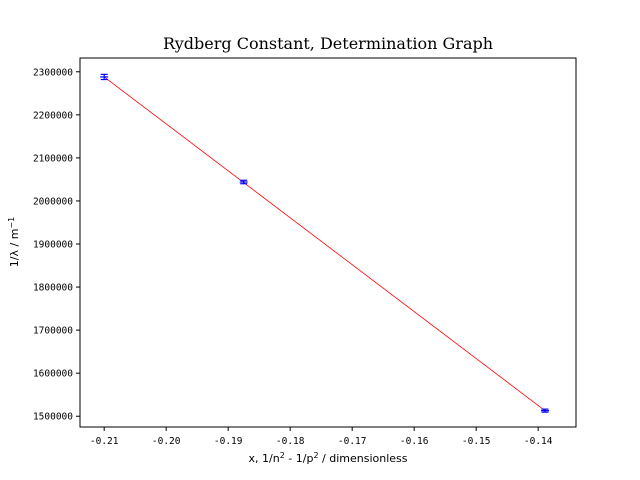 This screenshot has width=640, height=480. I want to click on x-tick-label: -0.15, so click(476, 441).